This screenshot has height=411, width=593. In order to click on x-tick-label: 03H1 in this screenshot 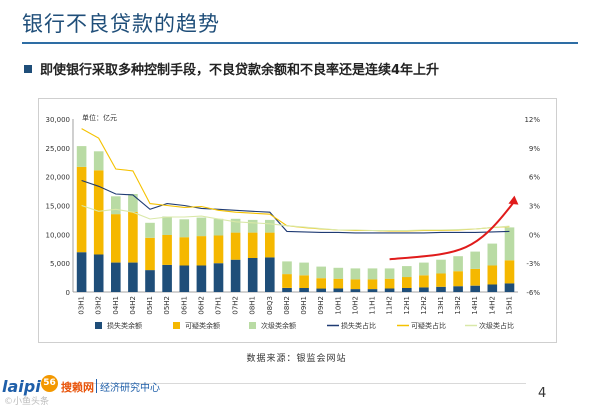, I will do `click(82, 305)`.